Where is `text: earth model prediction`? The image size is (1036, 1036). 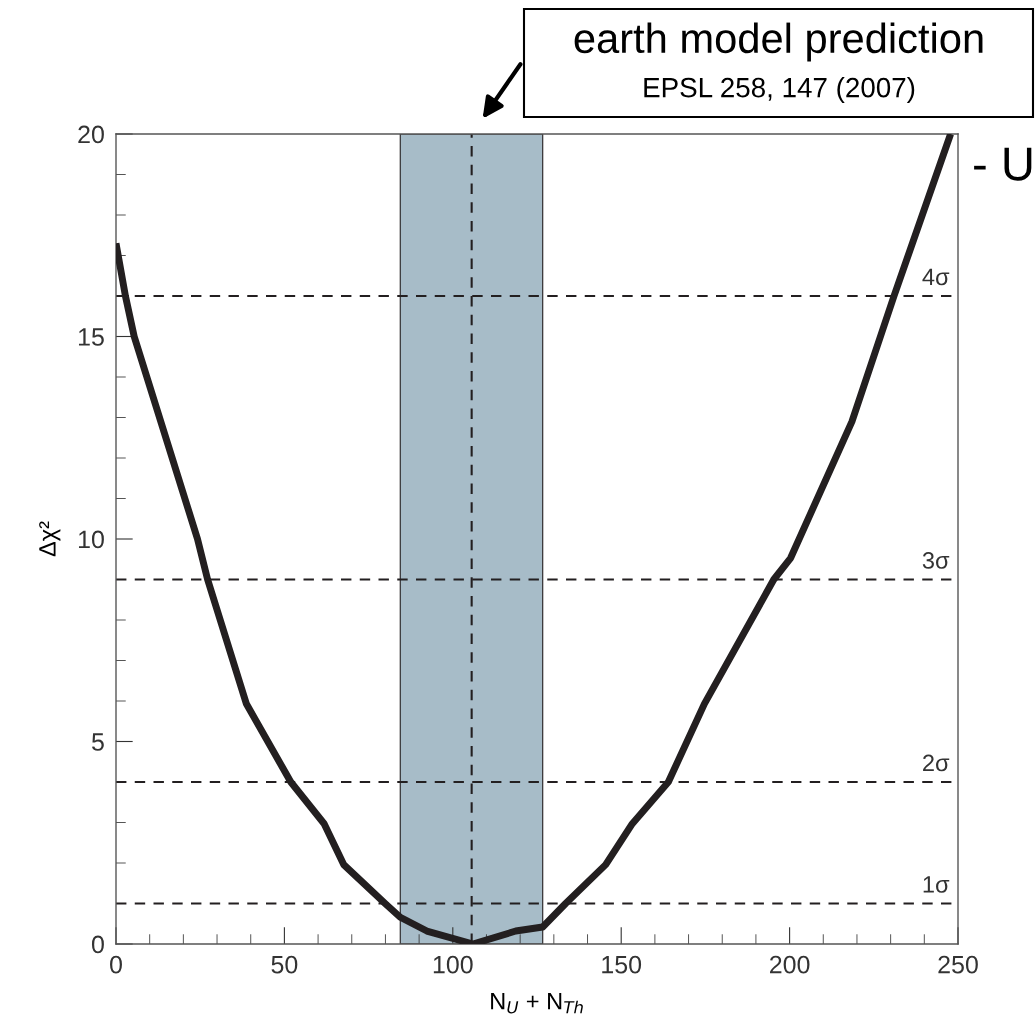 text: earth model prediction is located at coordinates (778, 42).